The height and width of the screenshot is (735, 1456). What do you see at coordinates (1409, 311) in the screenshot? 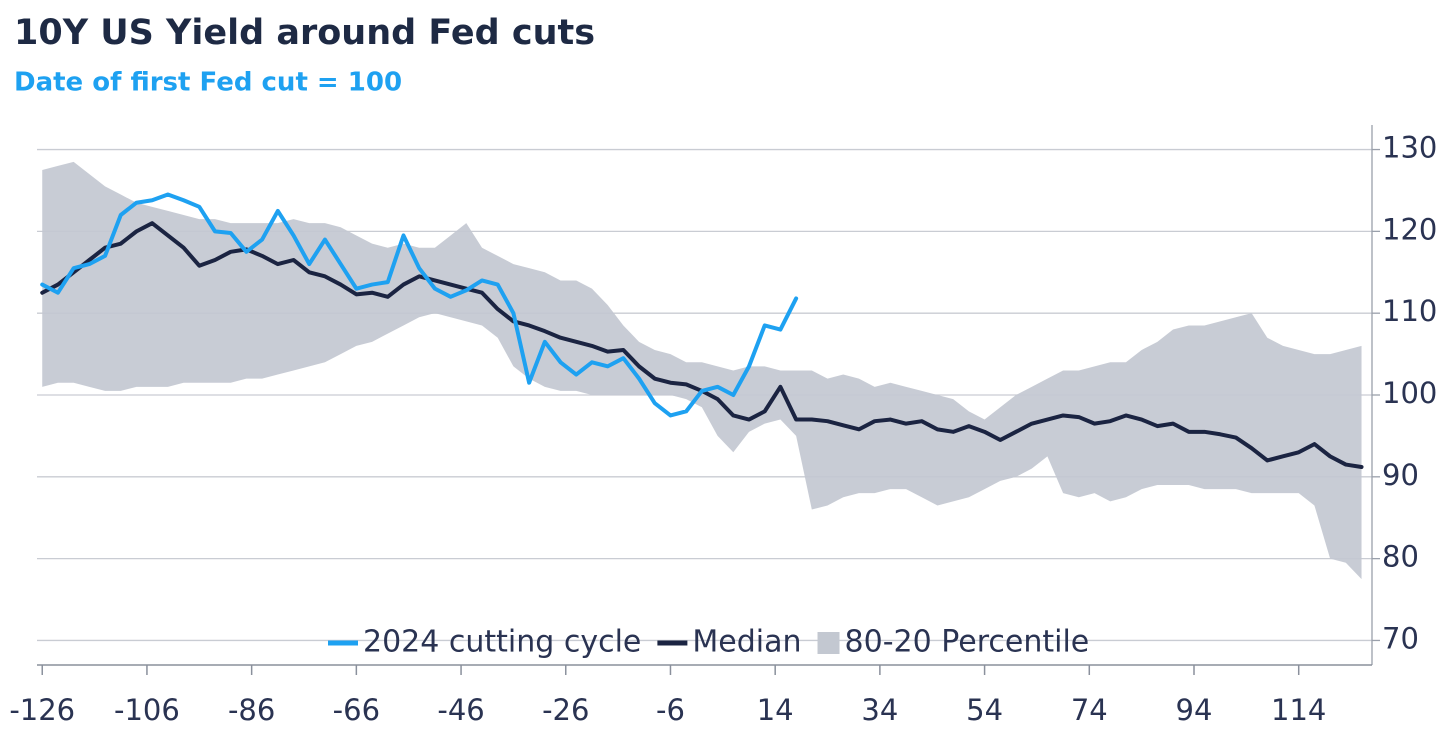
I see `y-tick-label: 110` at bounding box center [1409, 311].